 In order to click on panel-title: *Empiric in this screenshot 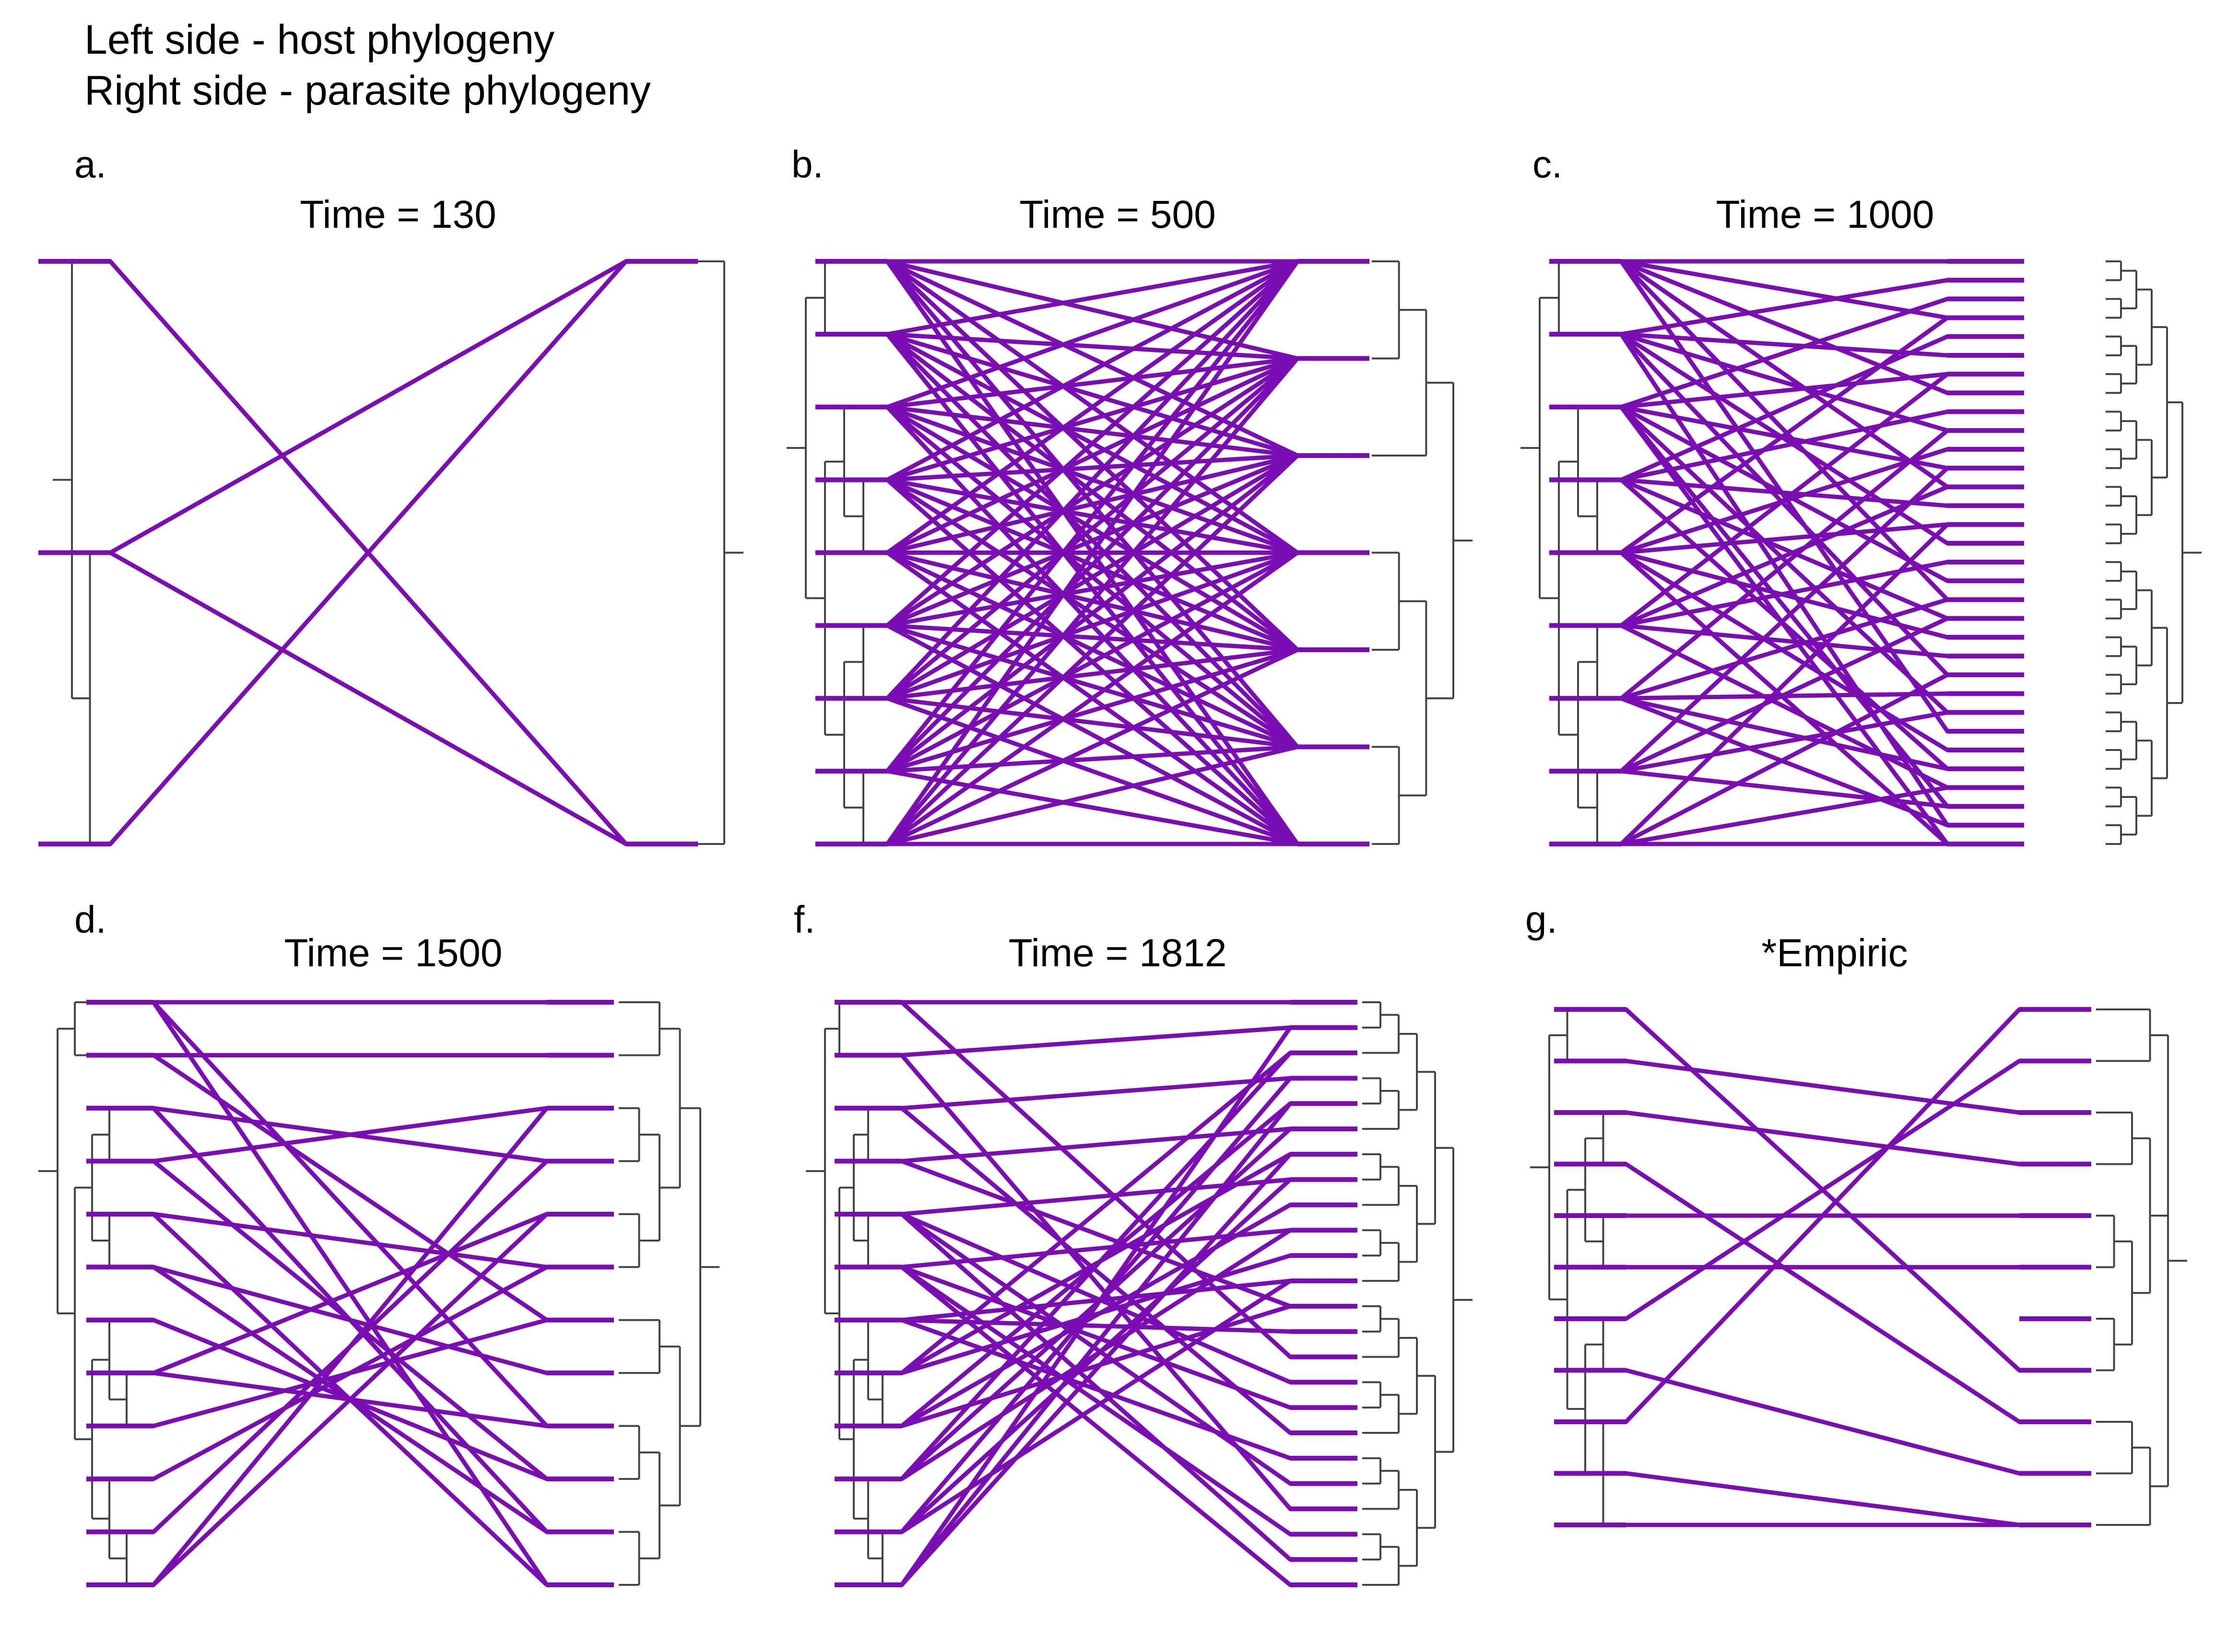, I will do `click(1834, 953)`.